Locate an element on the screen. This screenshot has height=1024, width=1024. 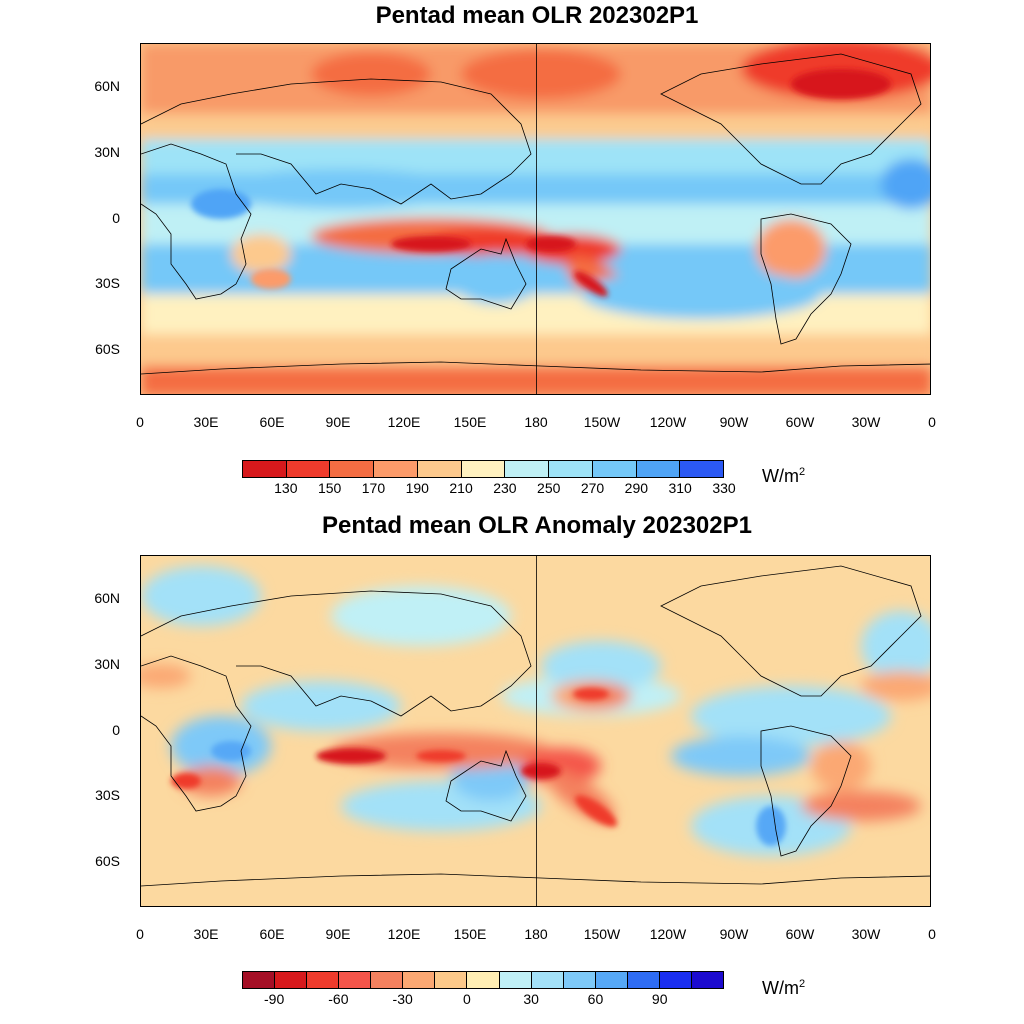
colorbar-tick-label: 210 is located at coordinates (461, 488).